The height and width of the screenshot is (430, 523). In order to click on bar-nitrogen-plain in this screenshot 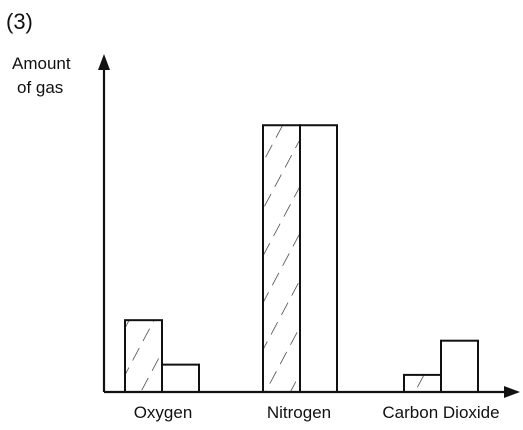, I will do `click(318, 259)`.